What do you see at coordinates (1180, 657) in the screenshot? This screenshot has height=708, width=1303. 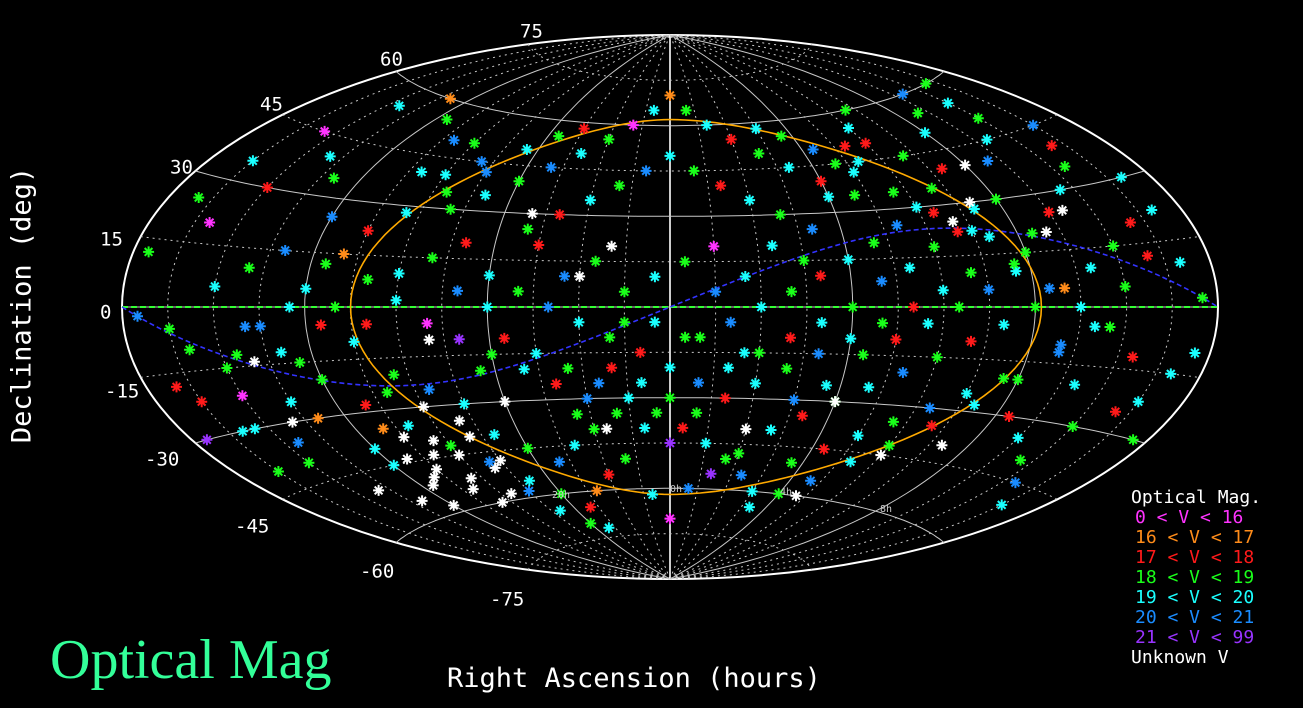 I see `legend-unknown: Unknown V` at bounding box center [1180, 657].